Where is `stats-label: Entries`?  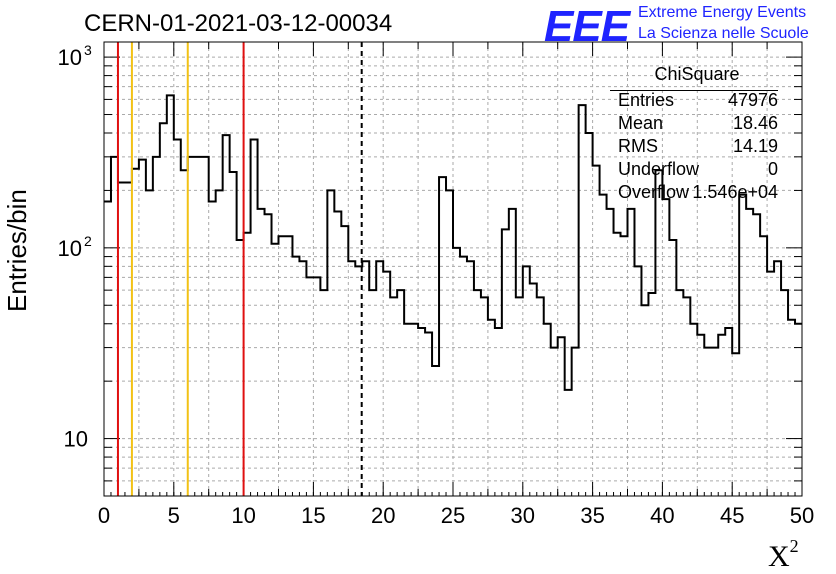
stats-label: Entries is located at coordinates (646, 100).